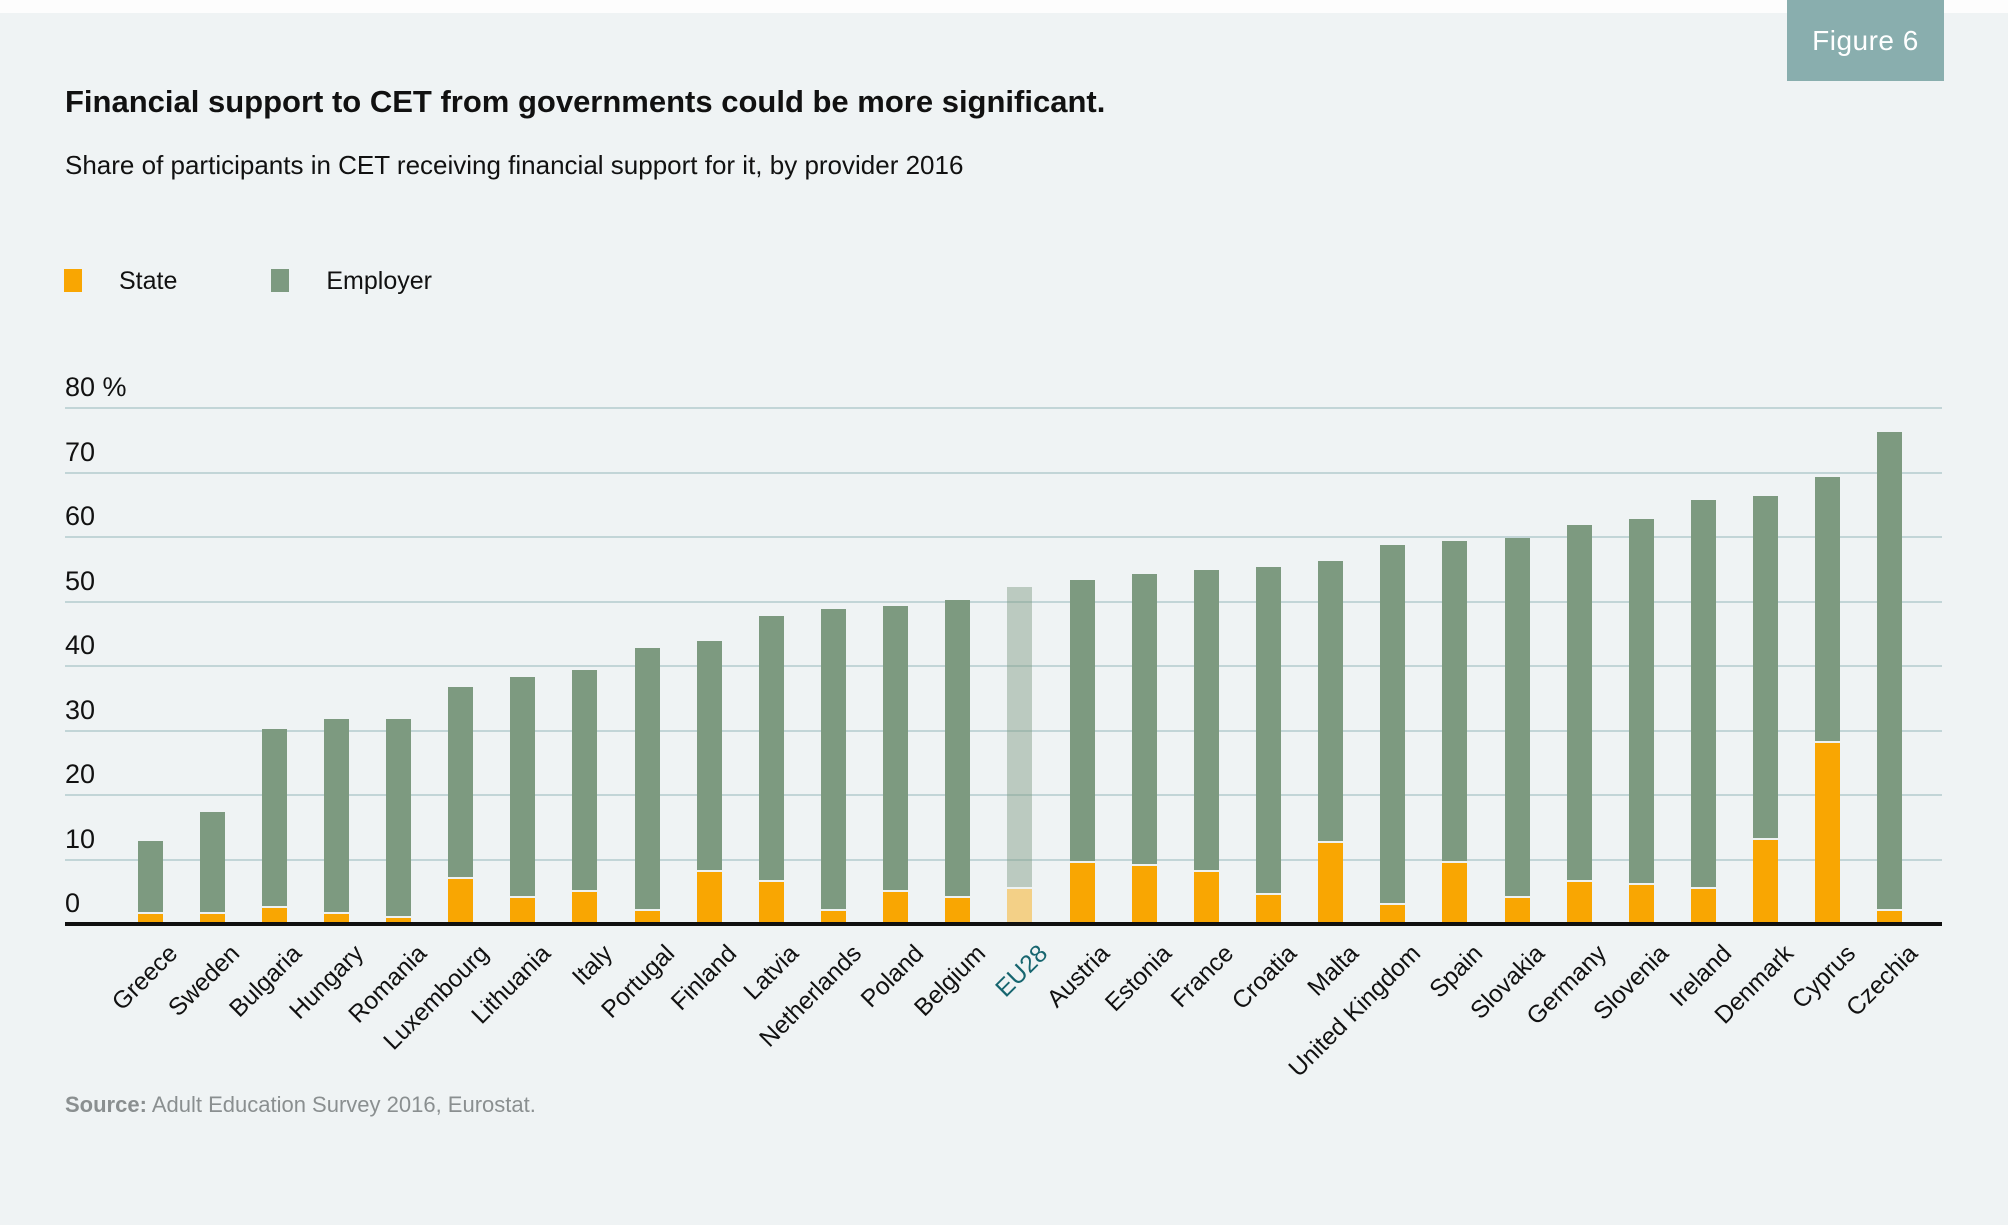  Describe the element at coordinates (150, 882) in the screenshot. I see `bar-greece` at that location.